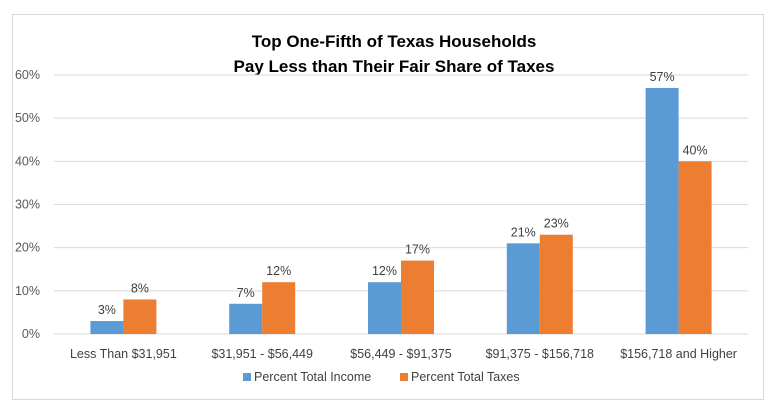 The image size is (768, 415). Describe the element at coordinates (27, 248) in the screenshot. I see `y-tick-label: 20%` at that location.